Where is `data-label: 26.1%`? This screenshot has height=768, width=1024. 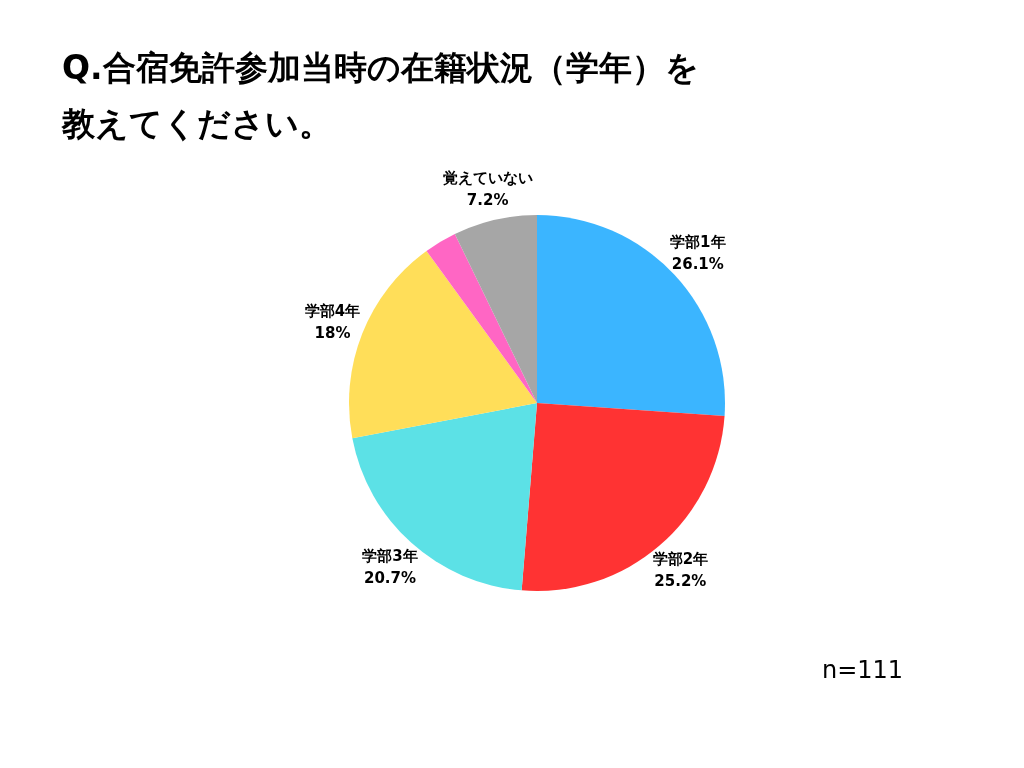
data-label: 26.1% is located at coordinates (697, 263).